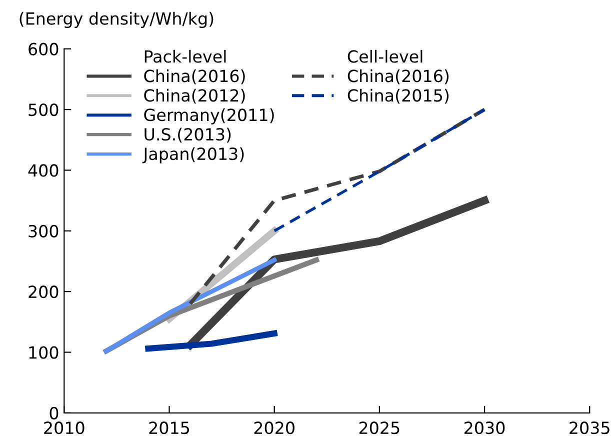  I want to click on annotation: Cell-level, so click(385, 56).